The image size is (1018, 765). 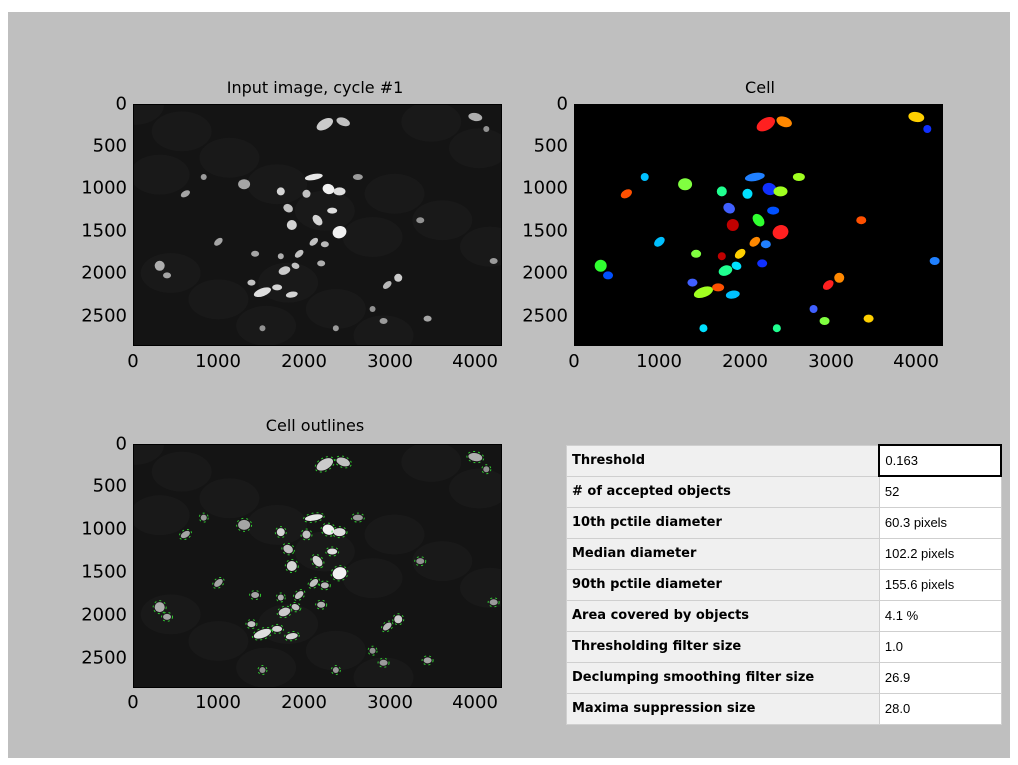 What do you see at coordinates (784, 491) in the screenshot?
I see `table-row: # of accepted objects 52` at bounding box center [784, 491].